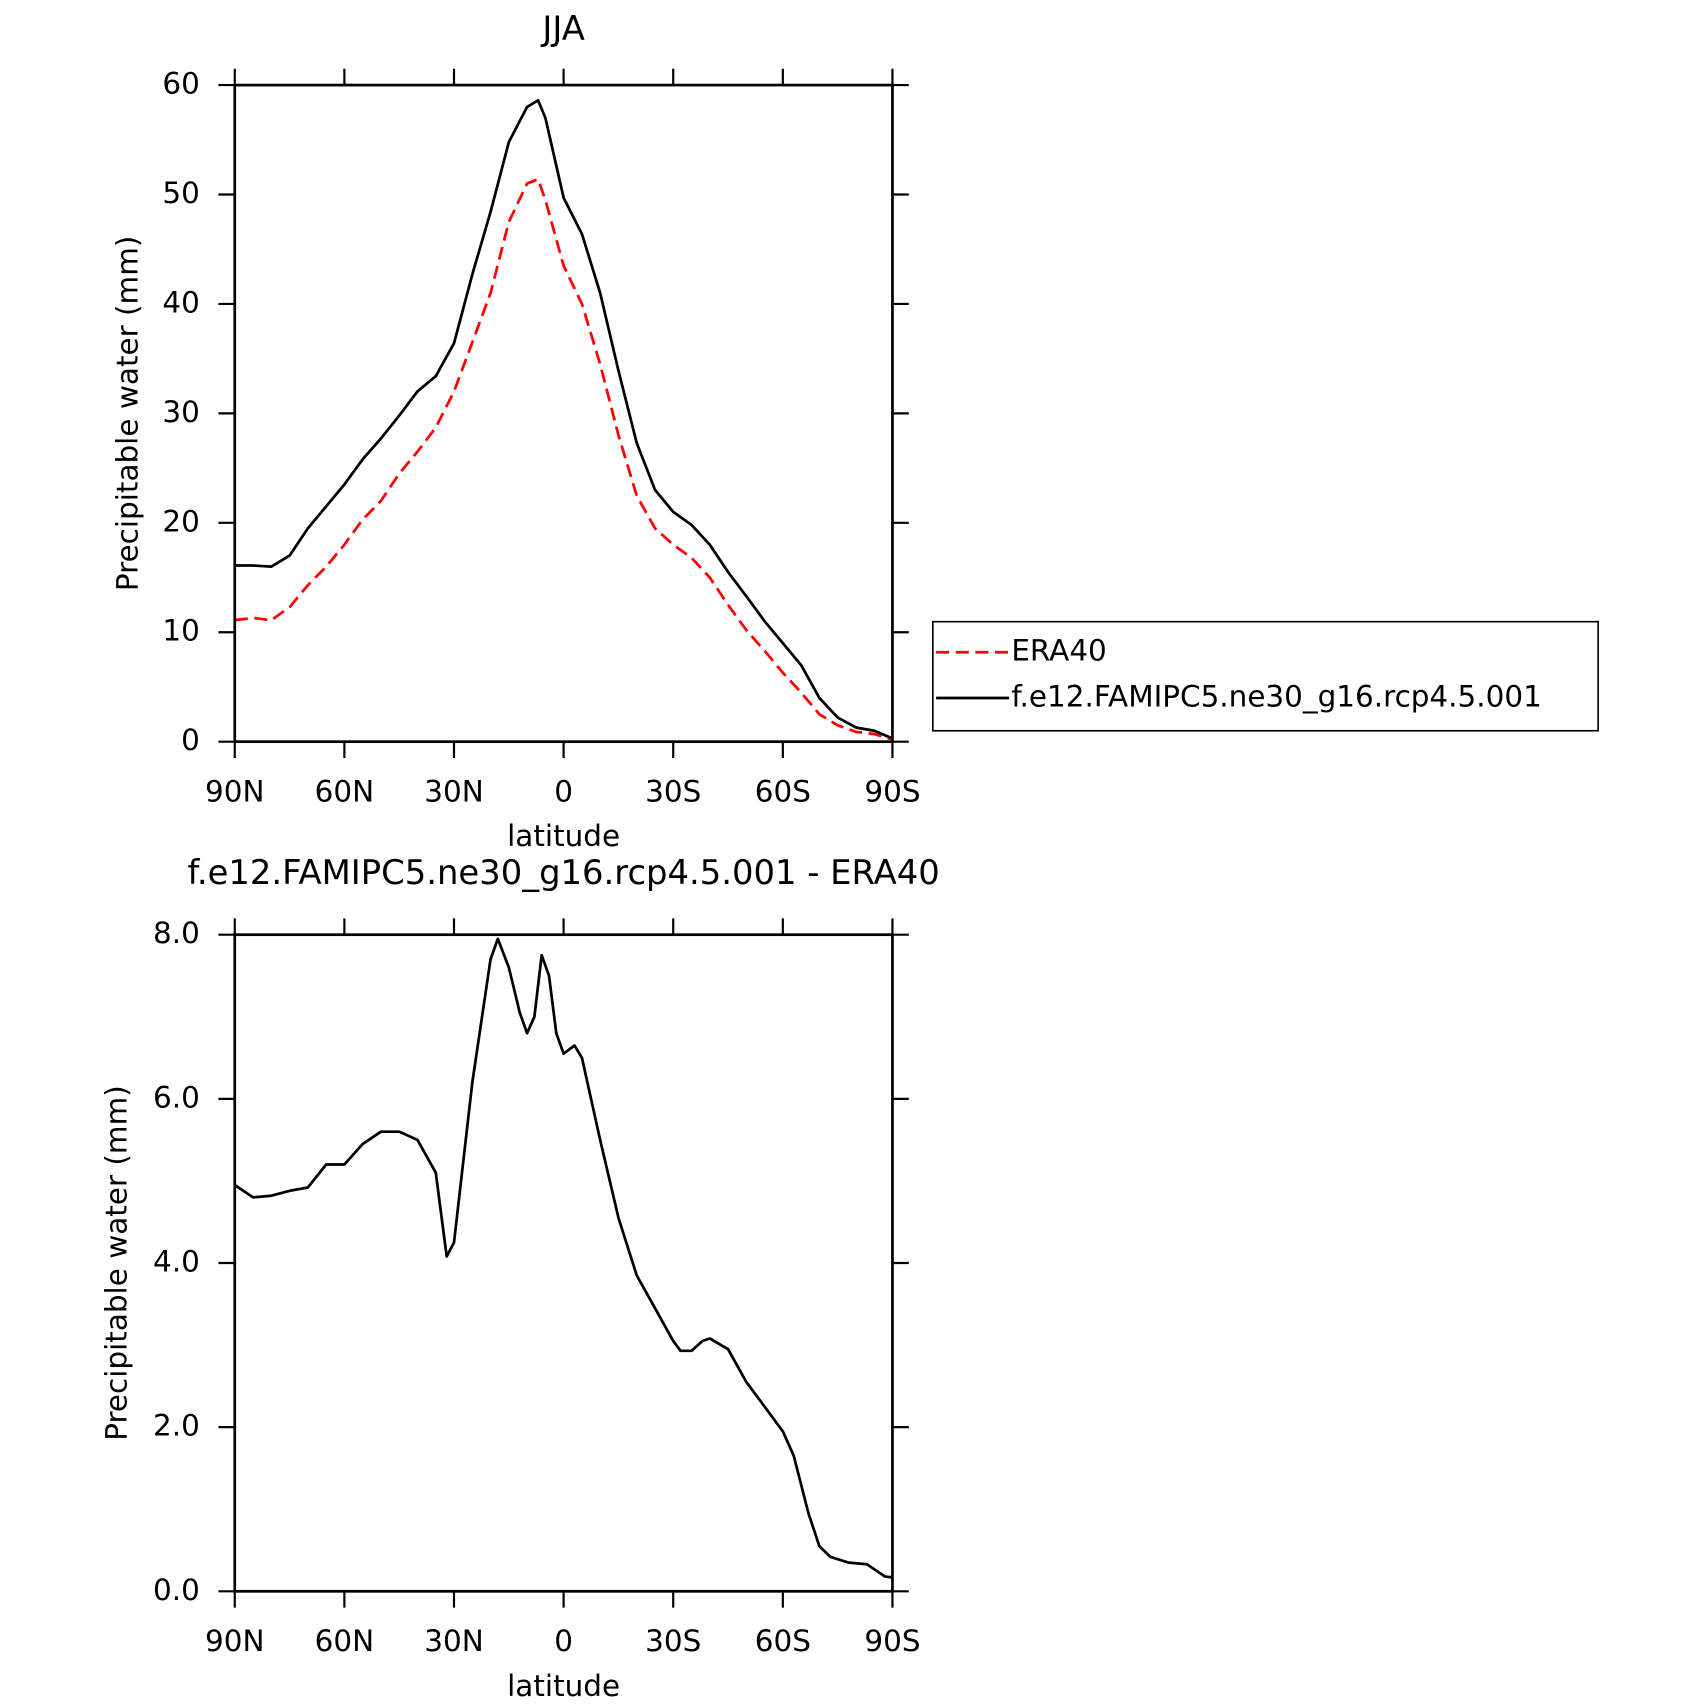  Describe the element at coordinates (176, 1262) in the screenshot. I see `y-tick-label: 4.0` at that location.